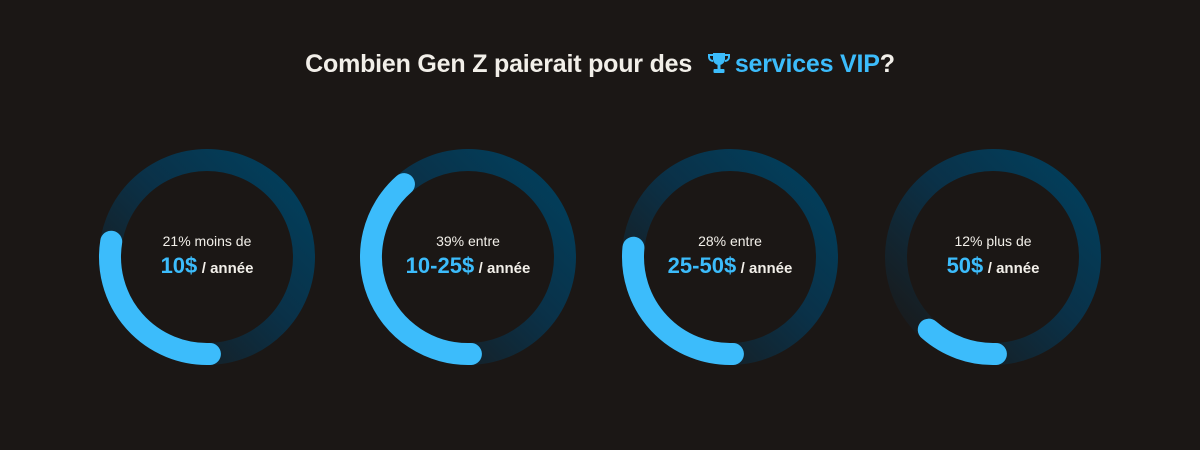 This screenshot has width=1200, height=450. I want to click on ring-amount: 10$, so click(179, 265).